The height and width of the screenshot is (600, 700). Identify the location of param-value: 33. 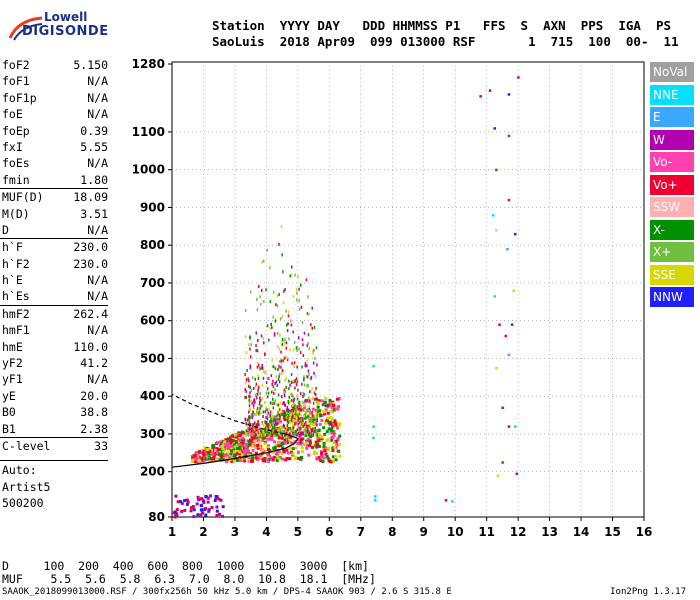
(101, 445).